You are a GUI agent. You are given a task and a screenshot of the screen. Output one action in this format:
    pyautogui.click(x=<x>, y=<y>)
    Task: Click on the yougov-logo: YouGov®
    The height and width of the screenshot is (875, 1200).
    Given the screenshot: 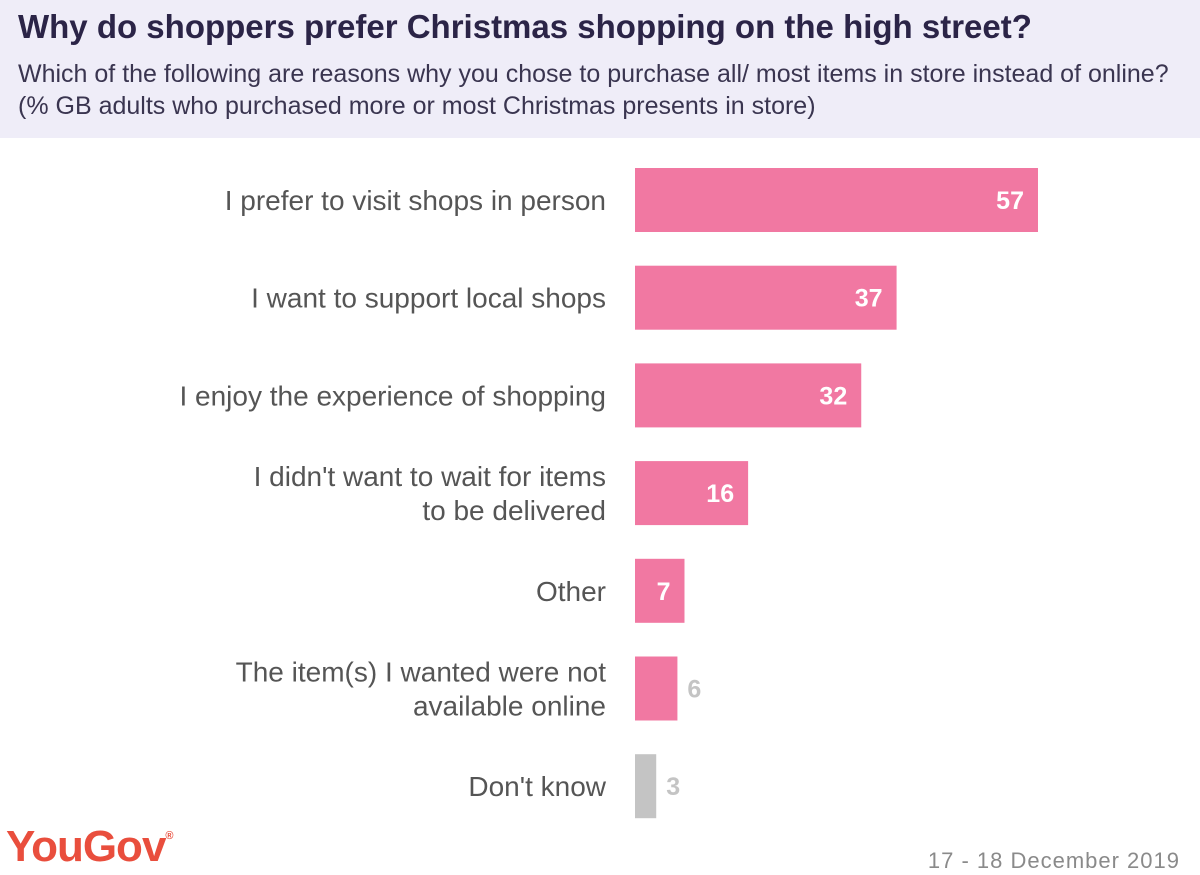 What is the action you would take?
    pyautogui.click(x=90, y=847)
    